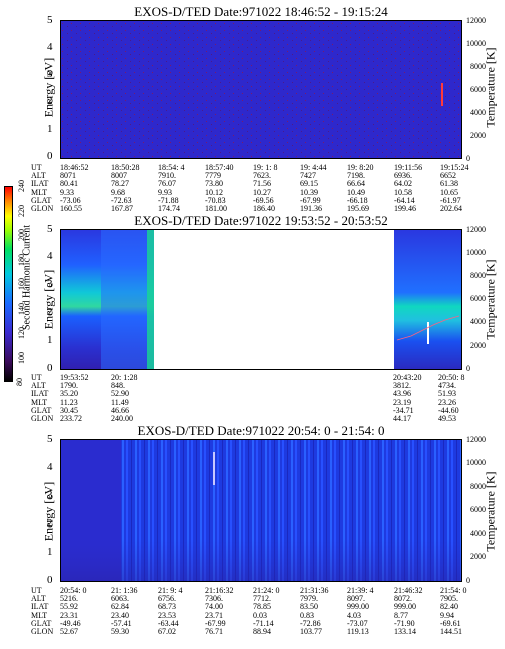  I want to click on p1-cell-mlt-6: 10.49, so click(356, 192).